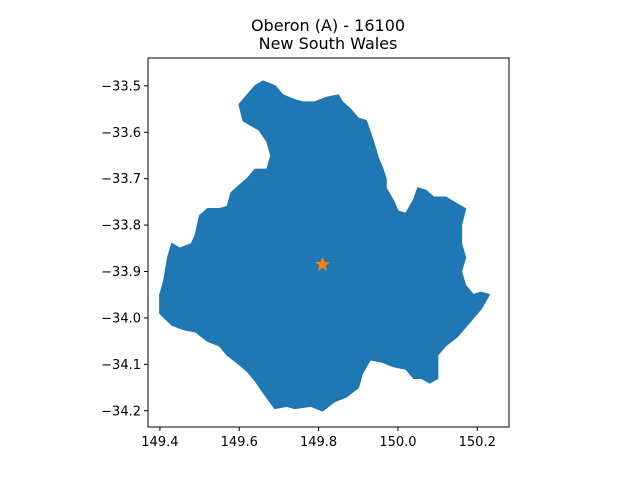 The image size is (640, 480). I want to click on x-tick-label: 149.8, so click(318, 442).